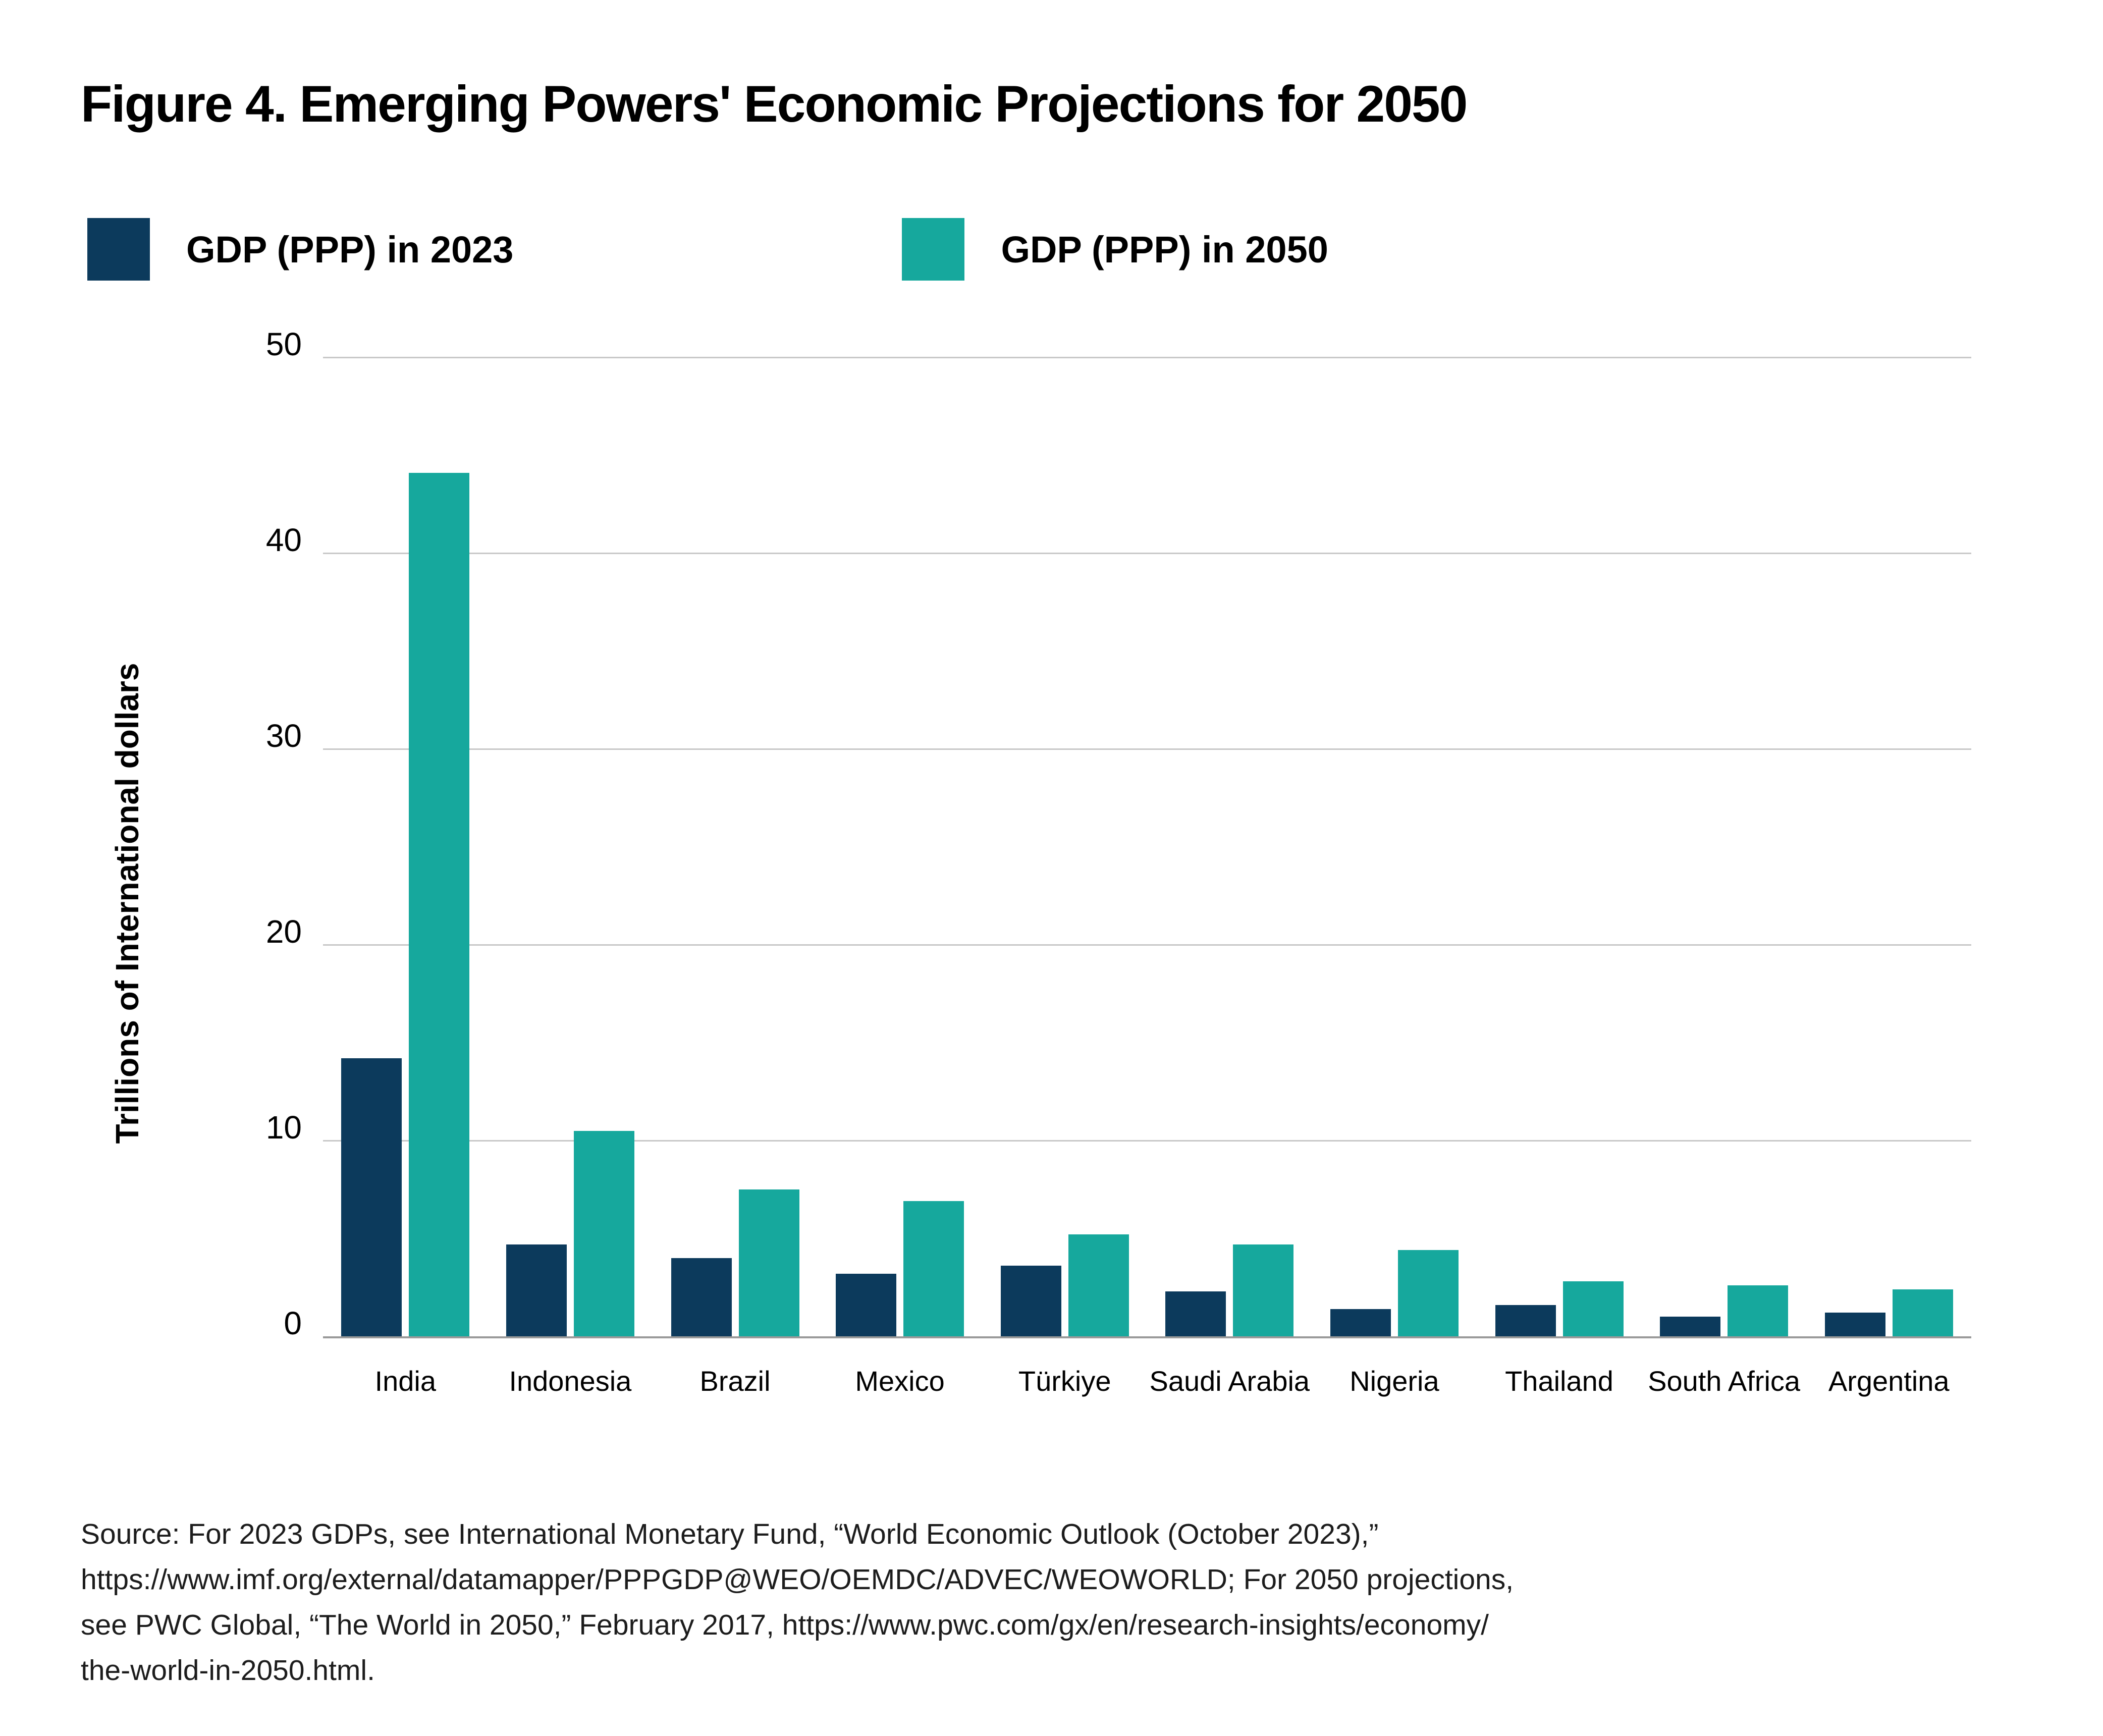 This screenshot has width=2103, height=1736. I want to click on bar-group-india, so click(405, 847).